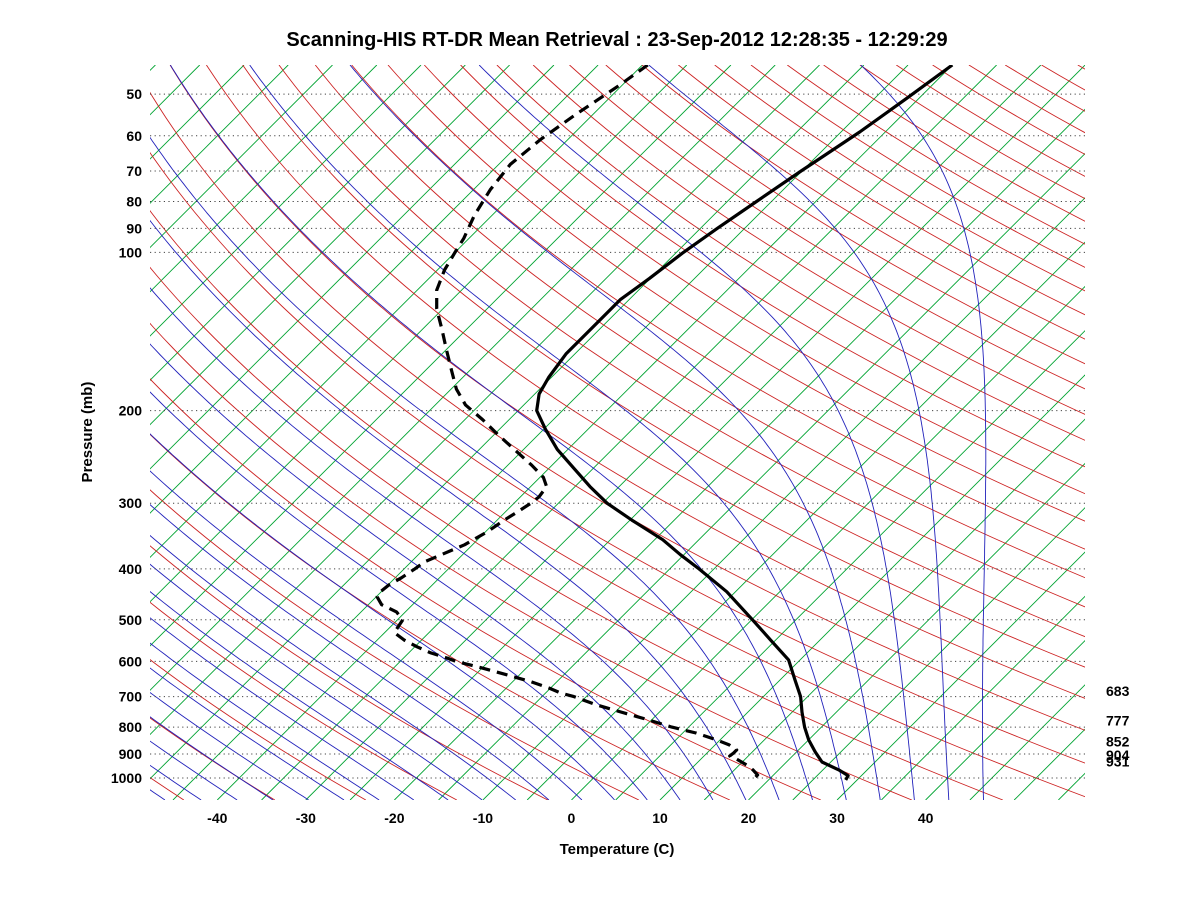 This screenshot has width=1200, height=900. Describe the element at coordinates (87, 432) in the screenshot. I see `y-axis-label: Pressure (mb)` at that location.